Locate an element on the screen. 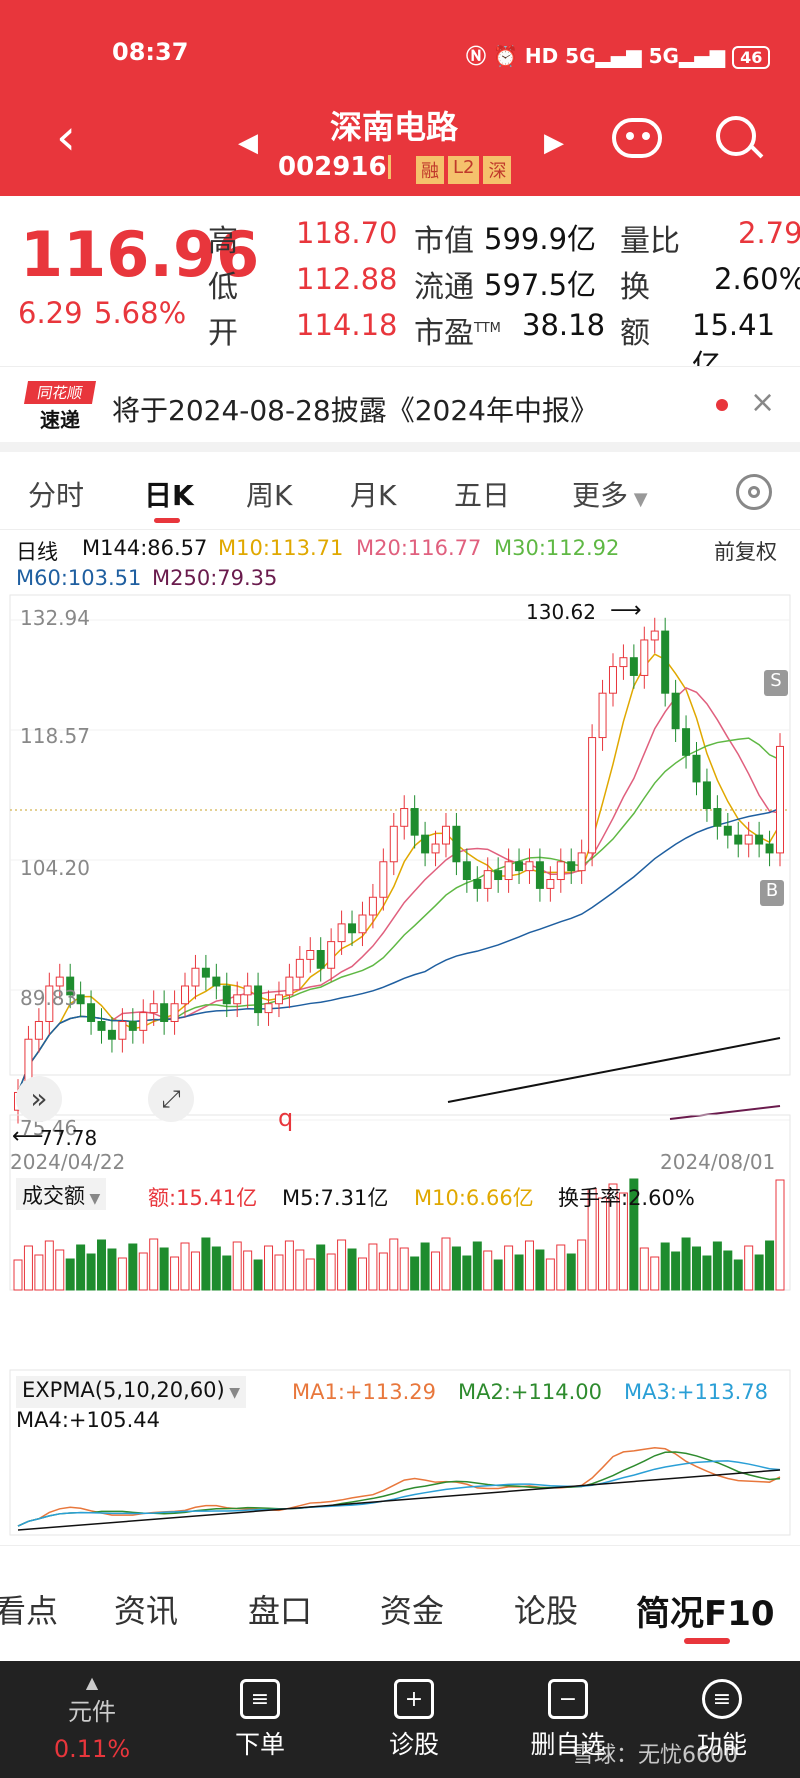  diagnose-icon: + is located at coordinates (414, 1699).